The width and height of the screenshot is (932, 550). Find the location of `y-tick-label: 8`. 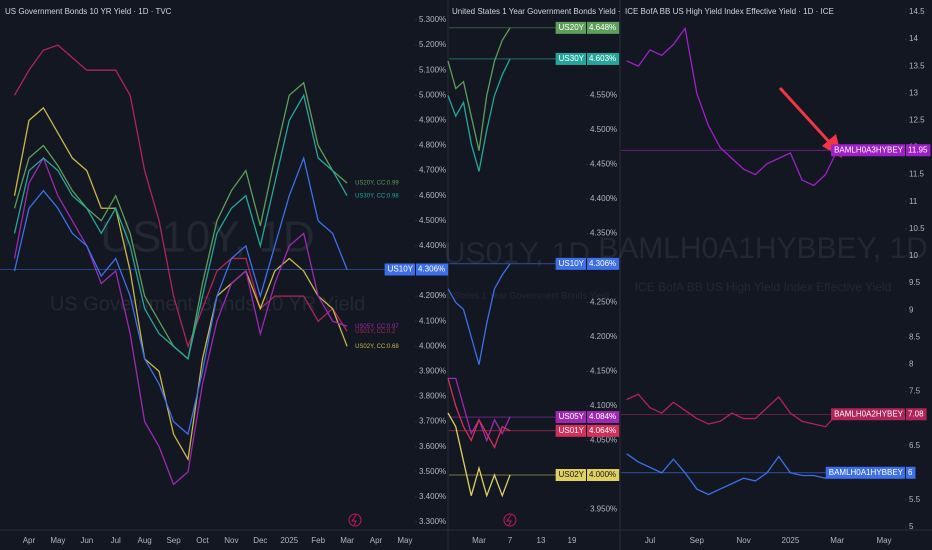

y-tick-label: 8 is located at coordinates (911, 363).